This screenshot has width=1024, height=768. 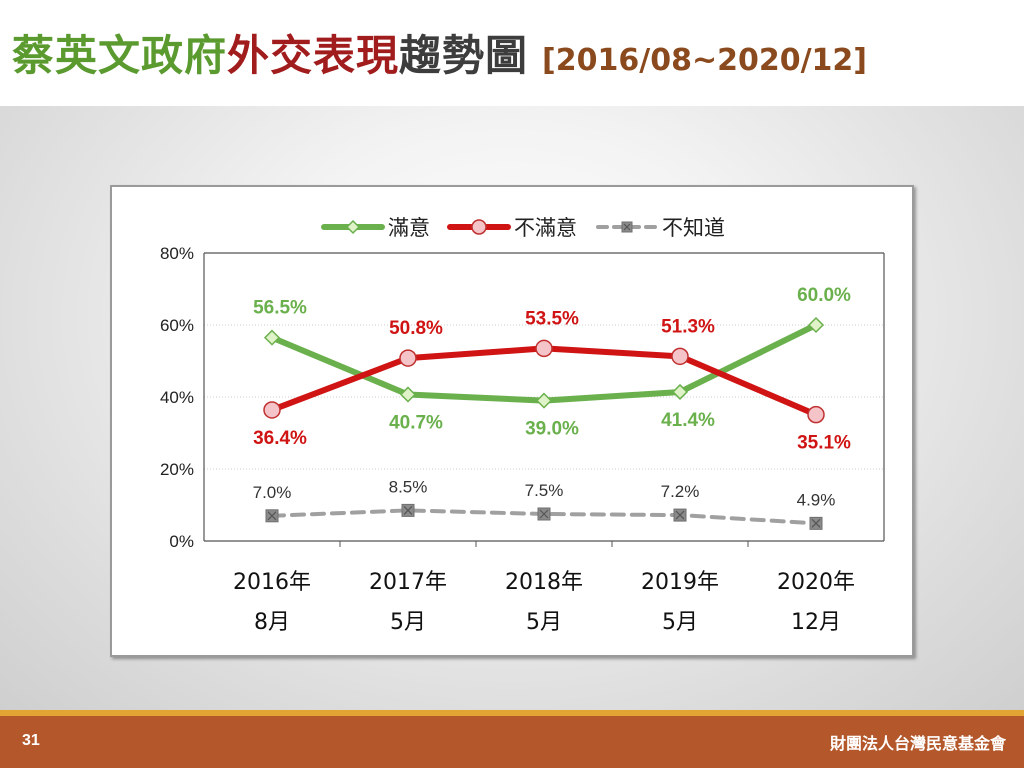 What do you see at coordinates (544, 490) in the screenshot?
I see `data-label: 7.5%` at bounding box center [544, 490].